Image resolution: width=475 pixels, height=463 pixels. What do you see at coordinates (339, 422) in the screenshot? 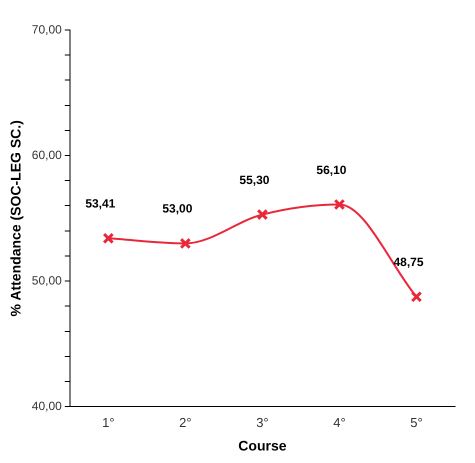
I see `x-tick-label: 4°` at bounding box center [339, 422].